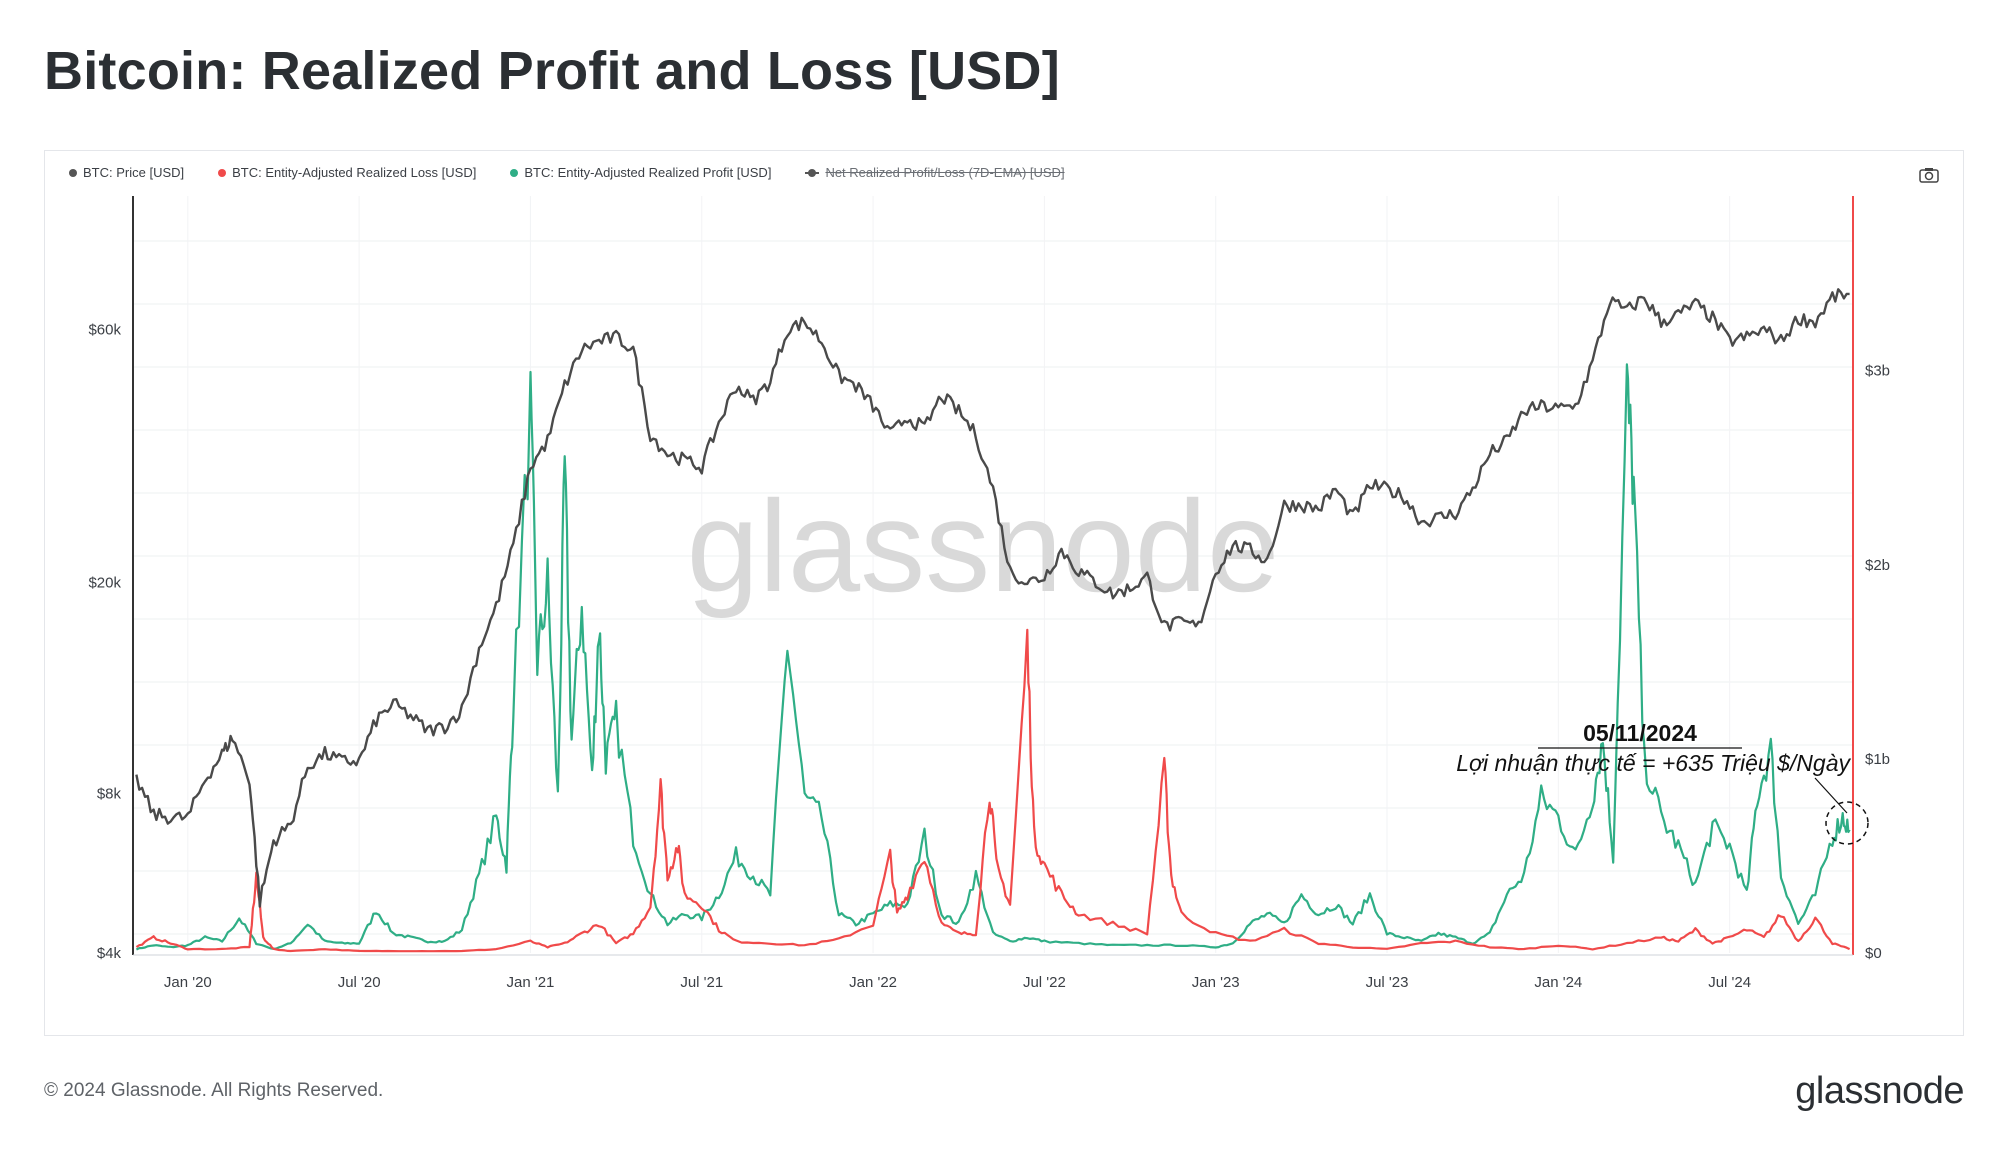 Image resolution: width=2000 pixels, height=1152 pixels. I want to click on x-tick-label: Jul '20, so click(359, 982).